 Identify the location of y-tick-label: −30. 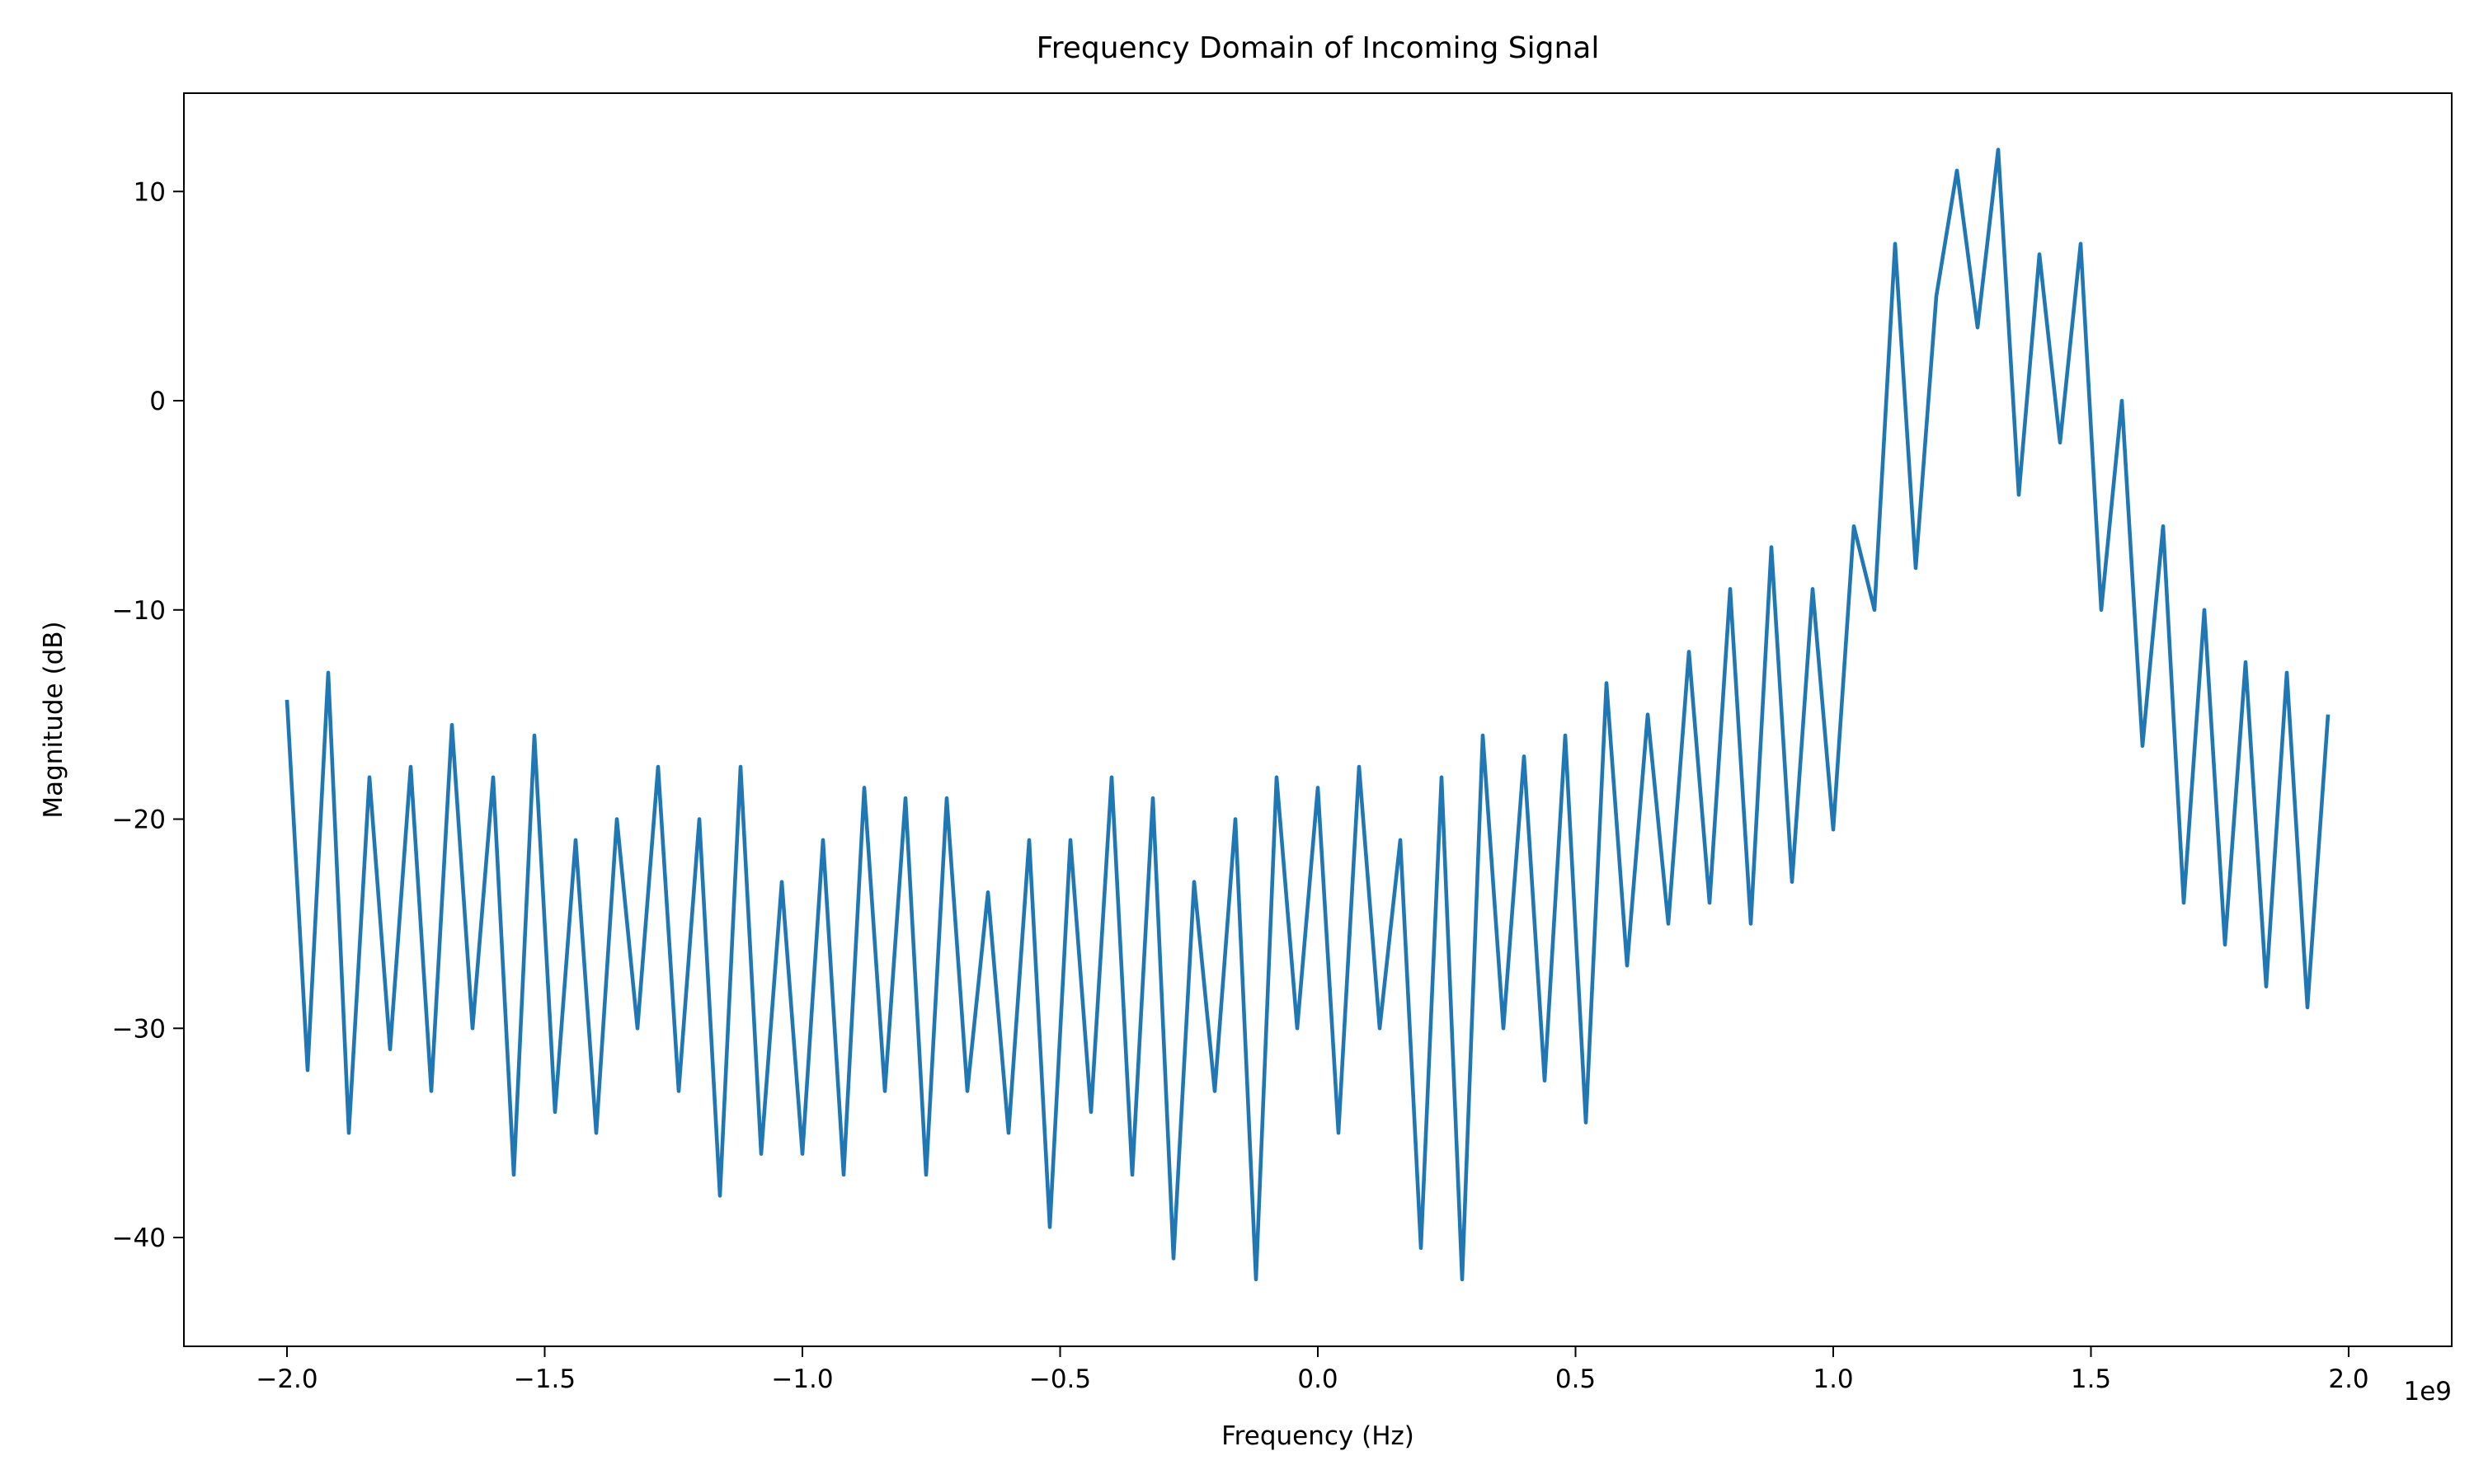
(139, 1029).